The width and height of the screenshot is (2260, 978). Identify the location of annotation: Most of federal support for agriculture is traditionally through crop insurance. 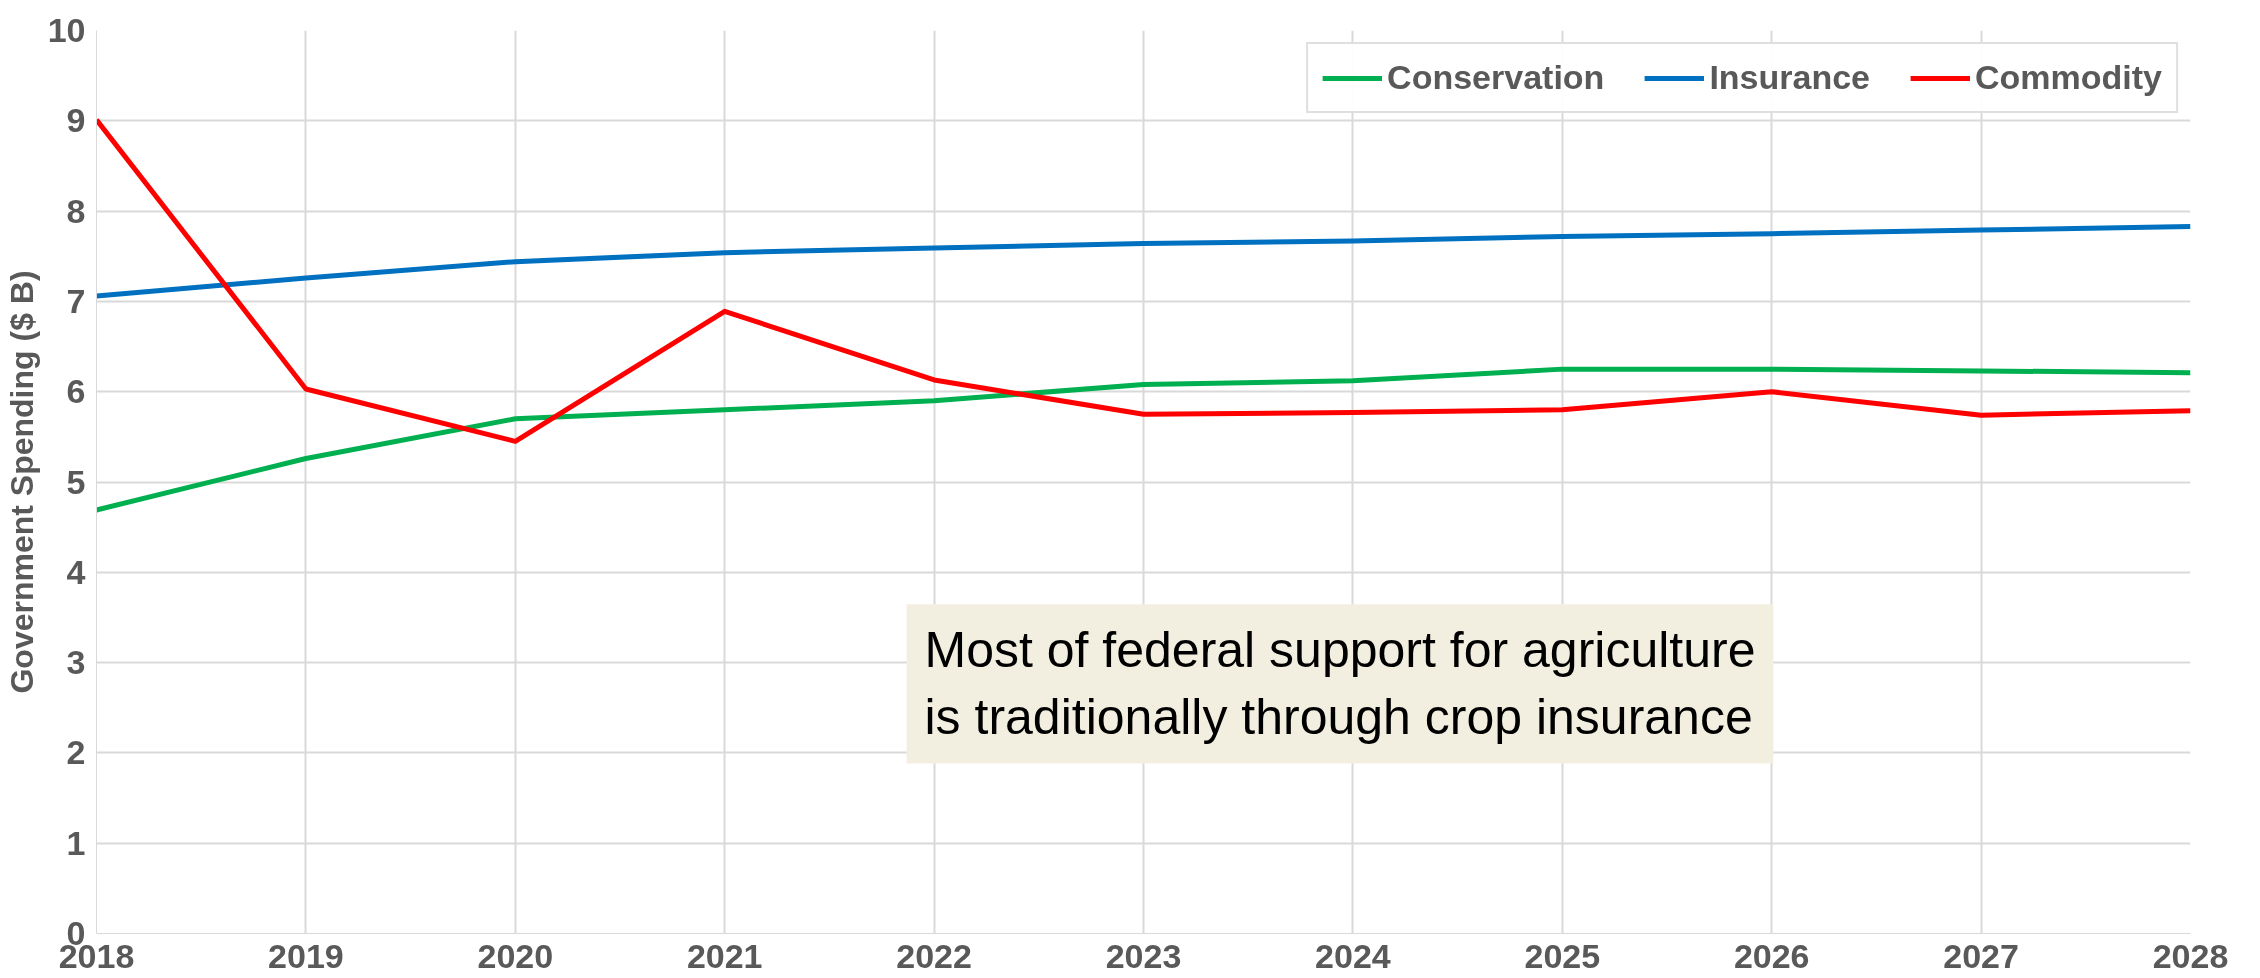
(1340, 684).